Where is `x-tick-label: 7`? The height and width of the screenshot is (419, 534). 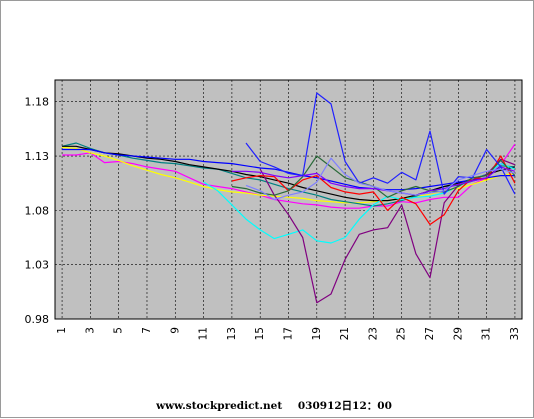 x-tick-label: 7 is located at coordinates (147, 330).